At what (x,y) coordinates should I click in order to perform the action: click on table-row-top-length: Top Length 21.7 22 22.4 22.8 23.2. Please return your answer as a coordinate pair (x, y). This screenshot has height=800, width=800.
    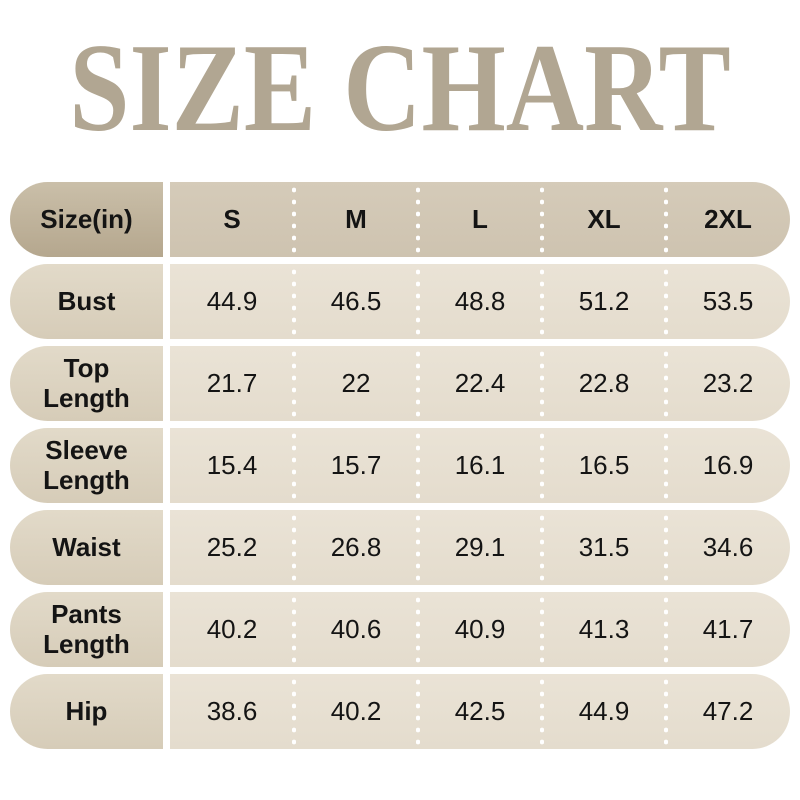
    Looking at the image, I should click on (400, 383).